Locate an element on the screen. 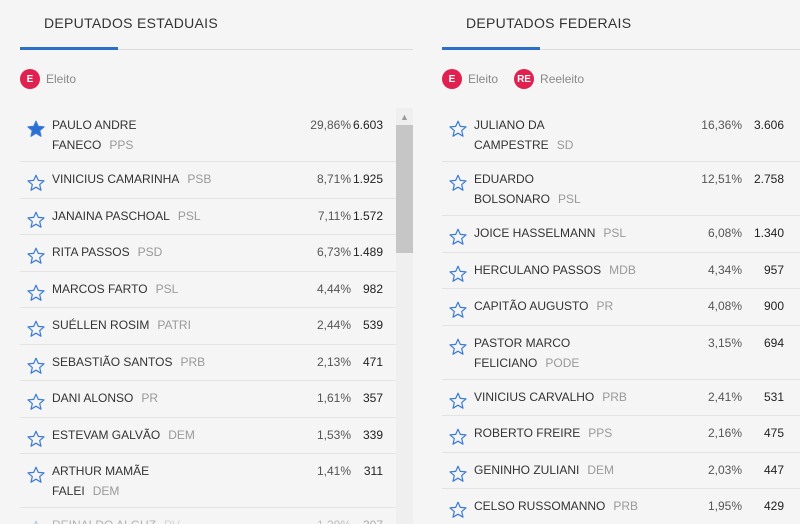 The image size is (800, 524). candidate-name: RITA PASSOS PSD is located at coordinates (107, 252).